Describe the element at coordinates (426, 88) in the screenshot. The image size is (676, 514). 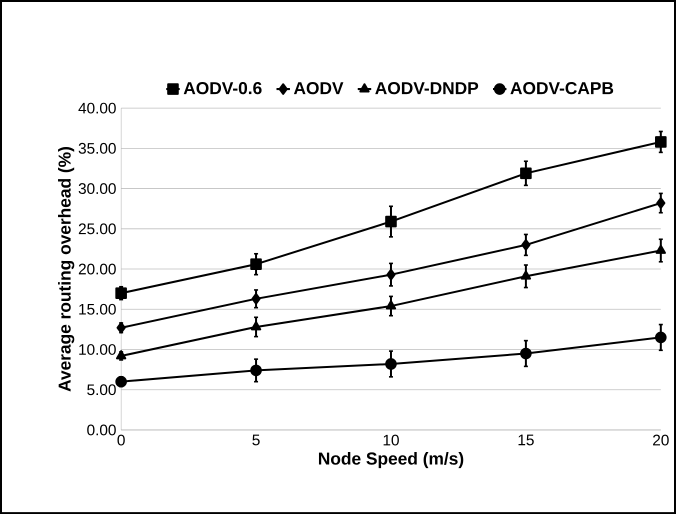
I see `legend-label: AODV-DNDP` at that location.